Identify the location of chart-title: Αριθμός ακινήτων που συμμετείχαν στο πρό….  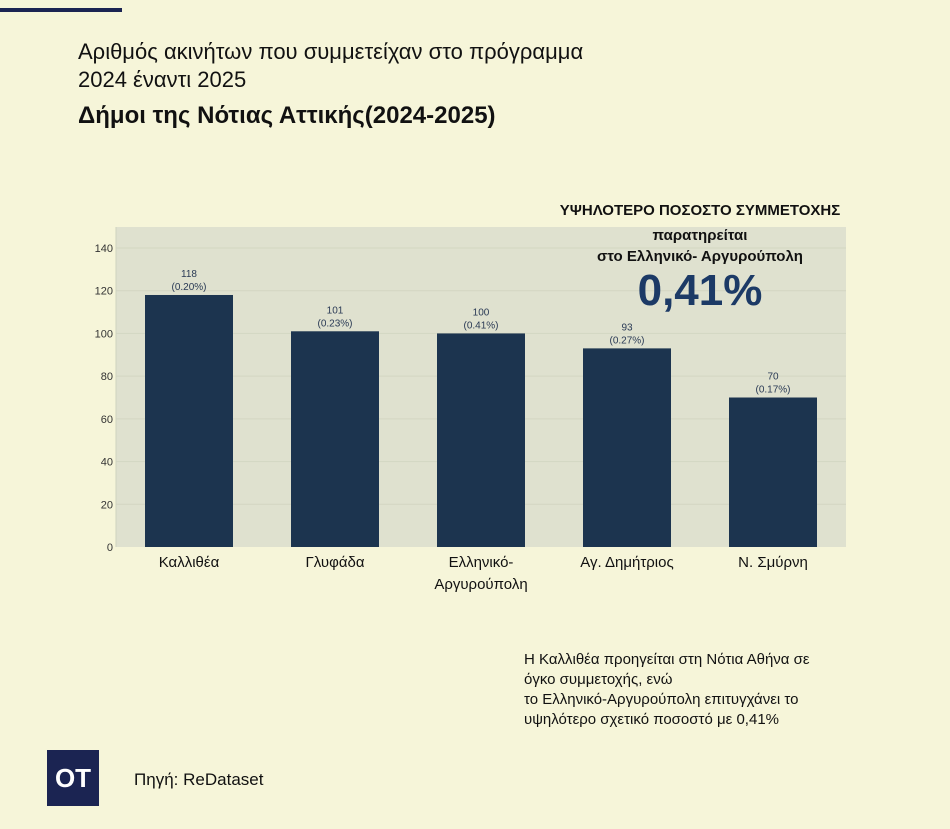
(428, 66).